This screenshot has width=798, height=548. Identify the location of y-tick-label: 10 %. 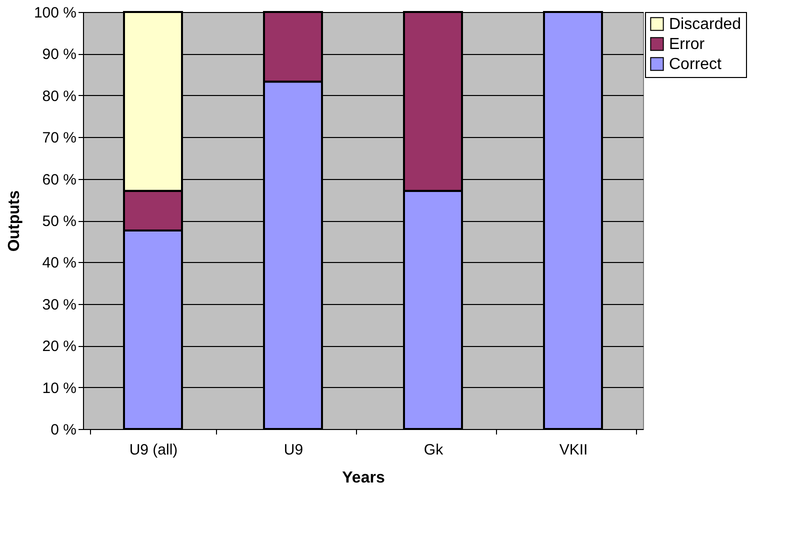
(59, 388).